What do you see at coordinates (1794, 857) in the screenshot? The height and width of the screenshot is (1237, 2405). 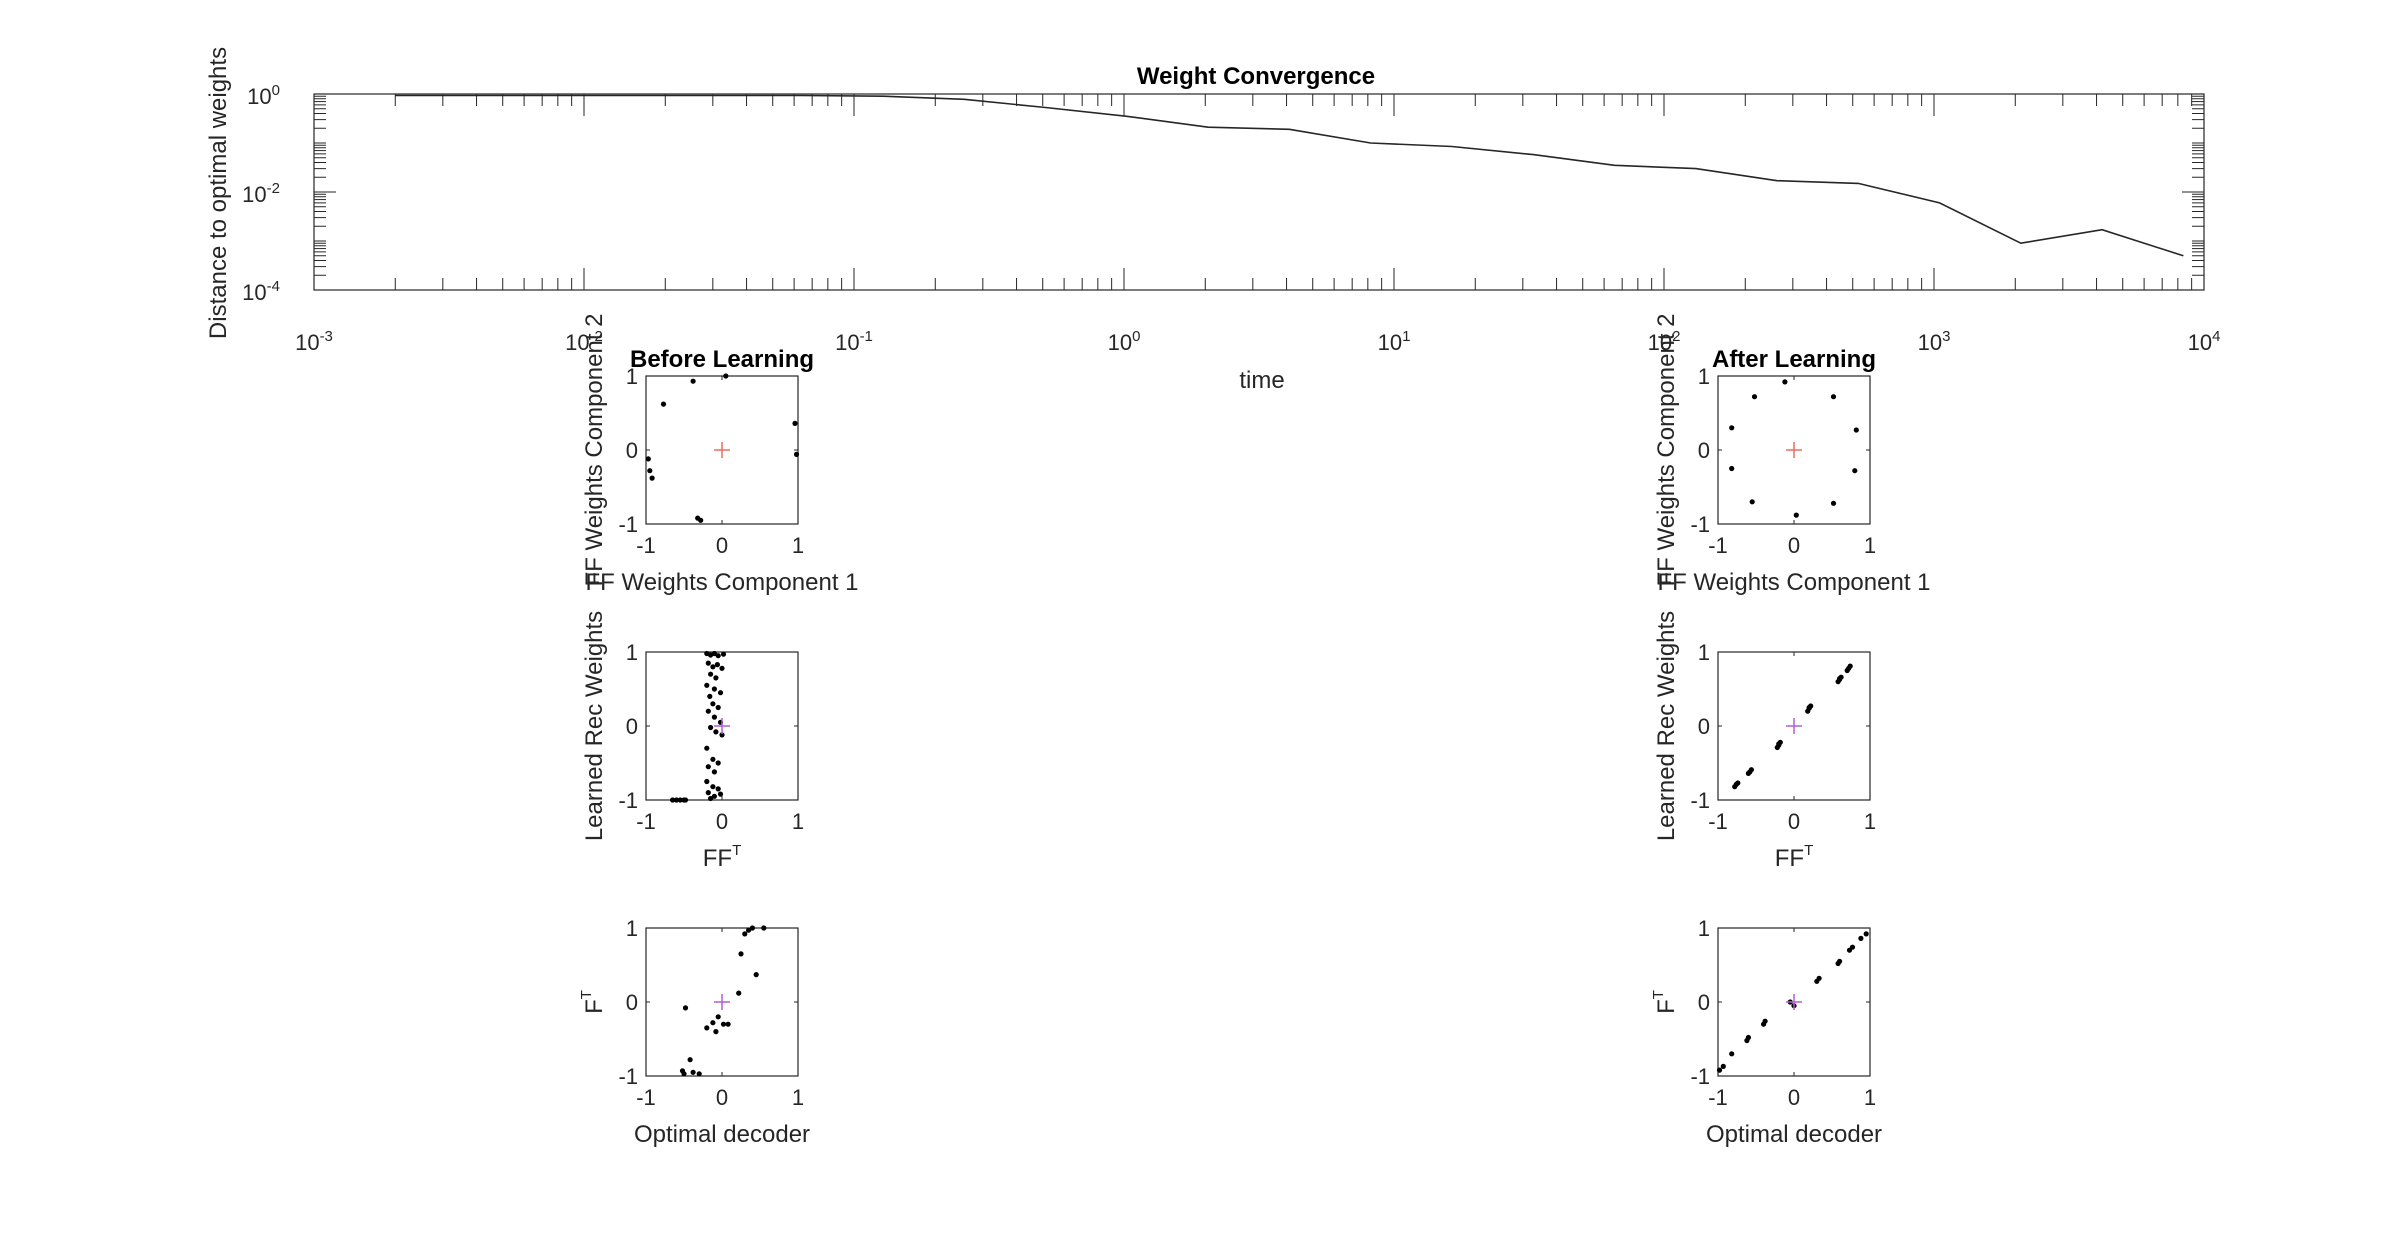 I see `panel-x-label: FFT` at bounding box center [1794, 857].